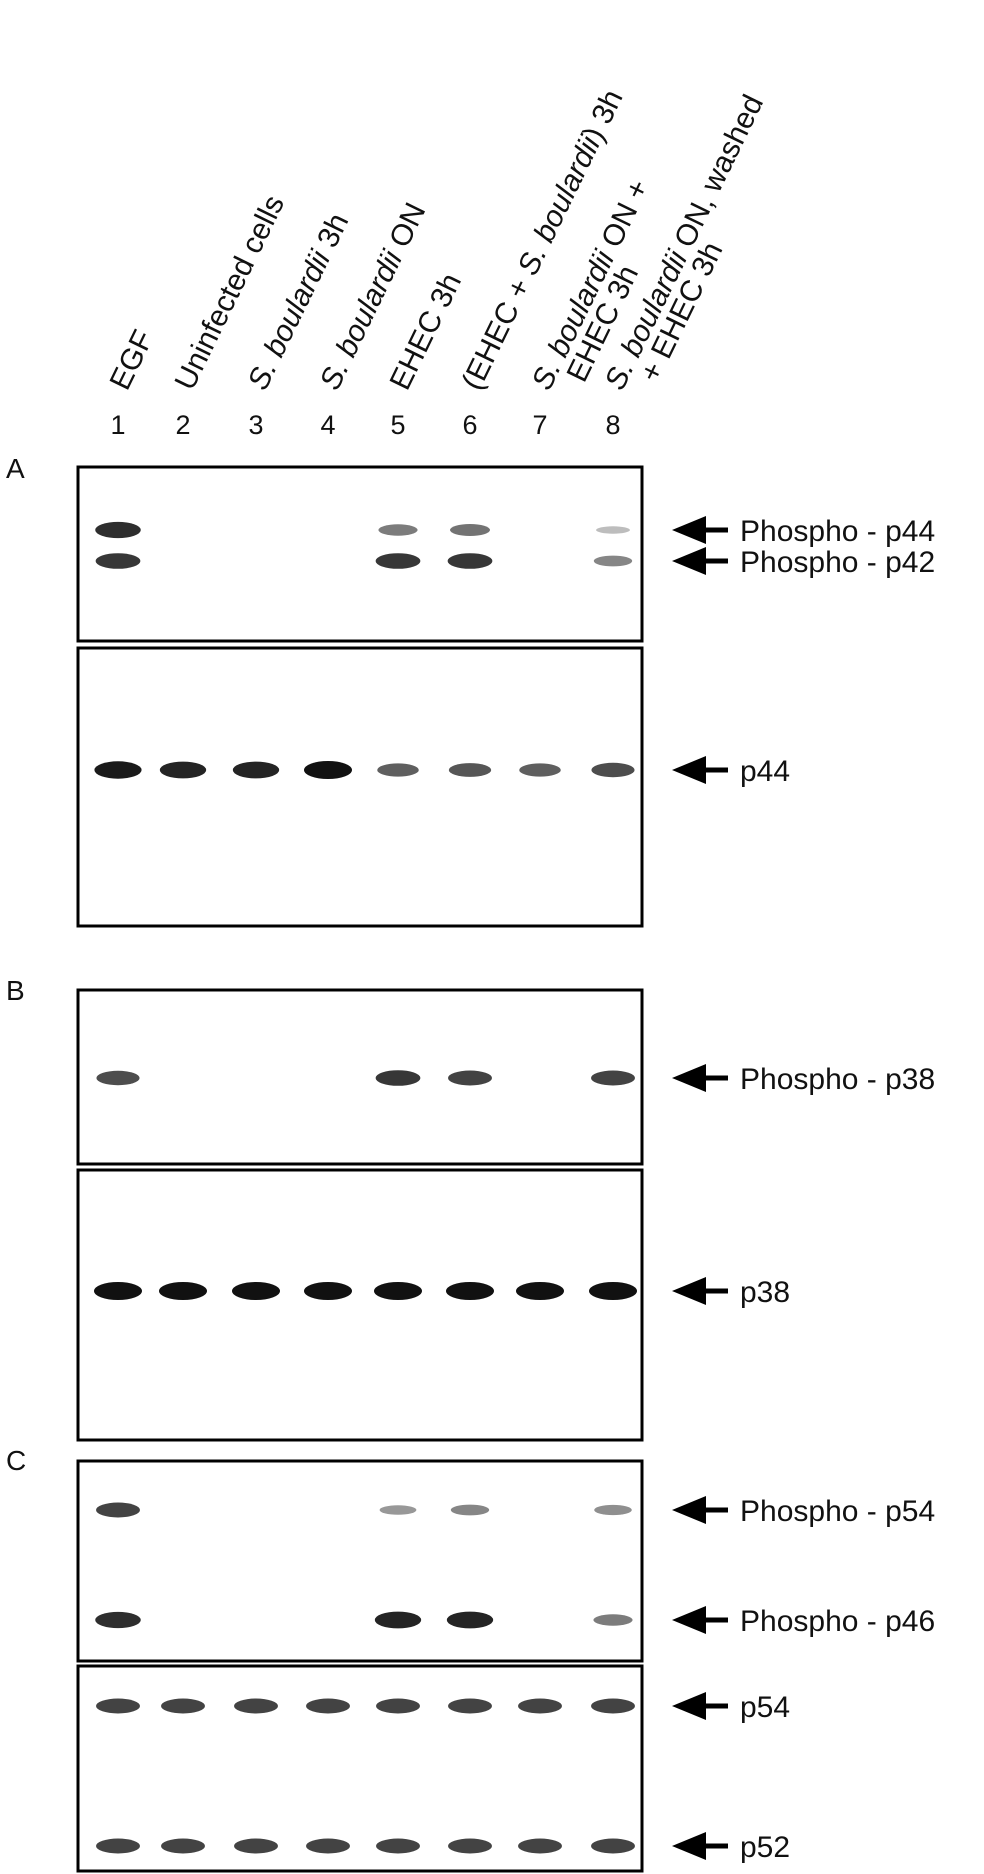 The width and height of the screenshot is (984, 1874). What do you see at coordinates (515, 562) in the screenshot?
I see `band-row-phospho-p42: Phospho - p42` at bounding box center [515, 562].